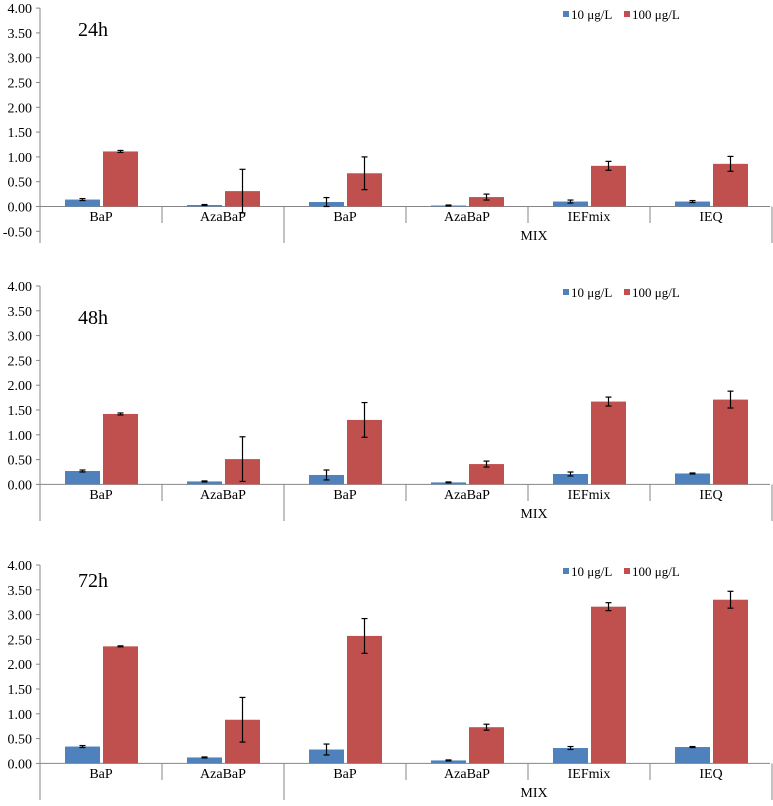  Describe the element at coordinates (93, 318) in the screenshot. I see `panel-title: 48h` at that location.